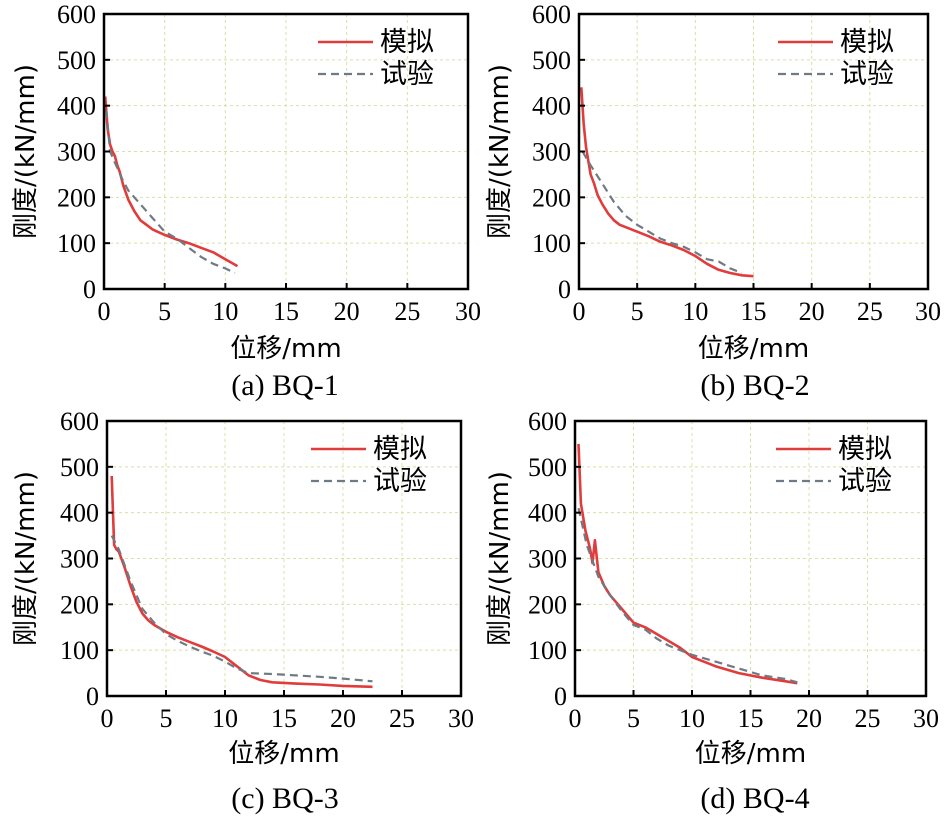  I want to click on panel-caption: (a) BQ-1, so click(284, 385).